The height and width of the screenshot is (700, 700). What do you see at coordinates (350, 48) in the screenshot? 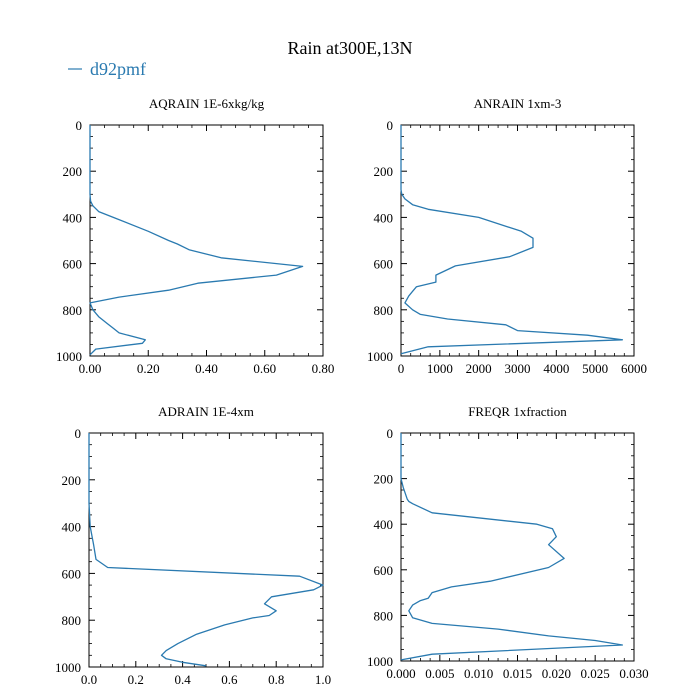
I see `figure-title: Rain at300E,13N` at bounding box center [350, 48].